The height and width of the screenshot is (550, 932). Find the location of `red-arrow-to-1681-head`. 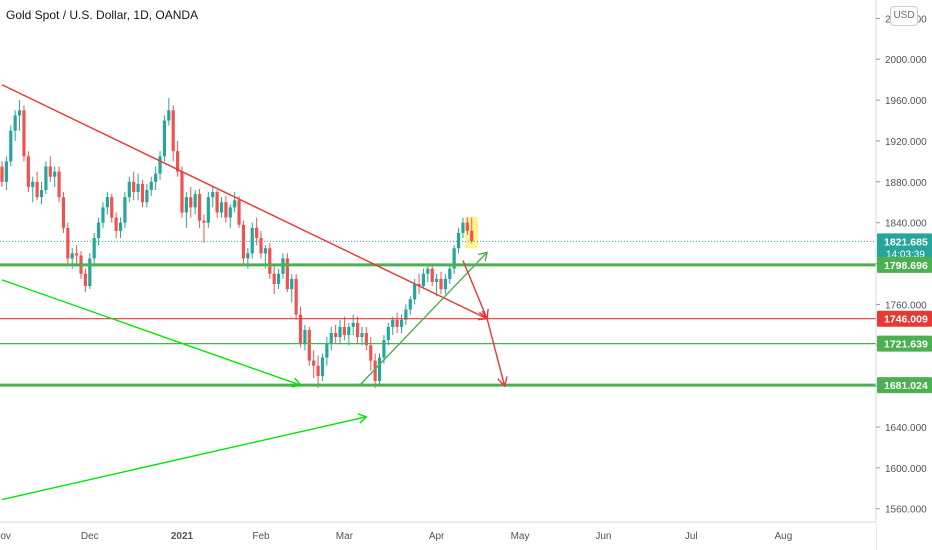

red-arrow-to-1681-head is located at coordinates (502, 382).